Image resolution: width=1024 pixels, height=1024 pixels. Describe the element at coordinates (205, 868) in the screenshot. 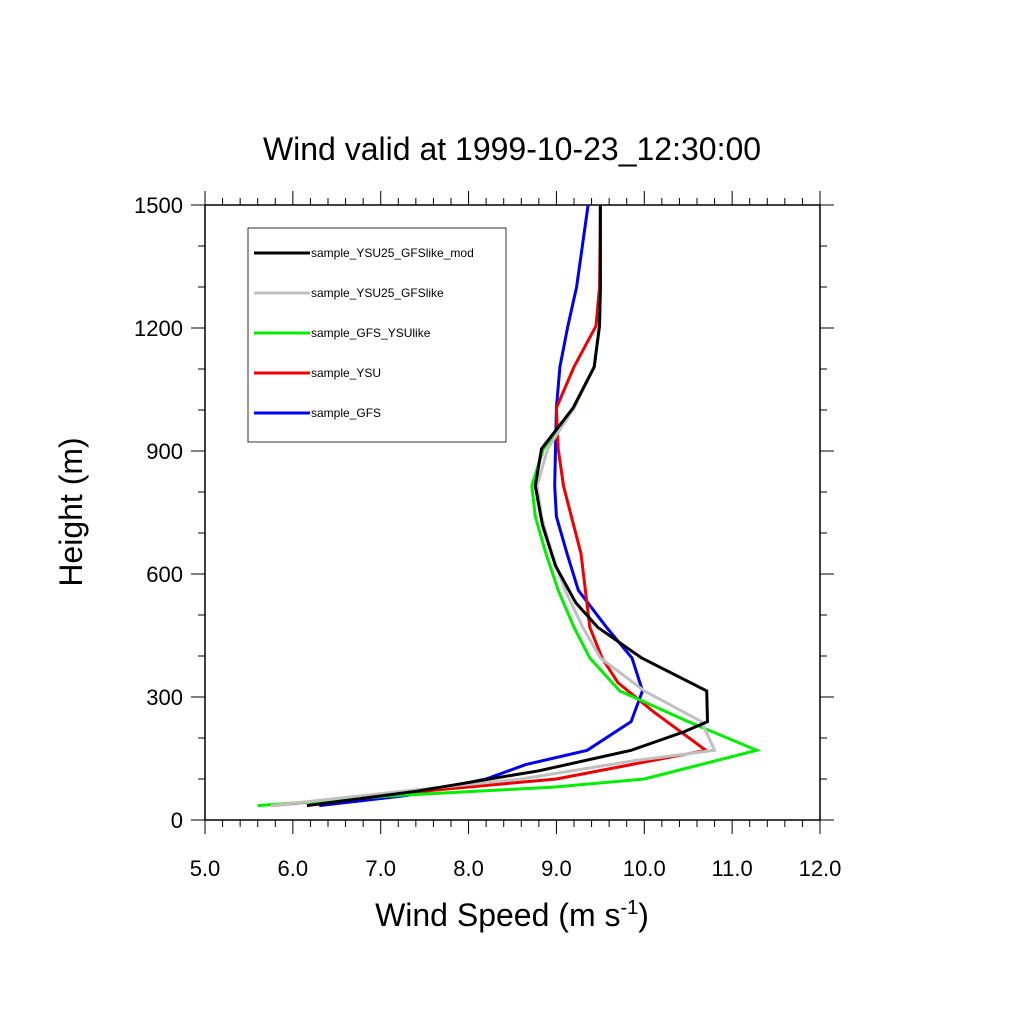

I see `x-tick-label: 5.0` at that location.